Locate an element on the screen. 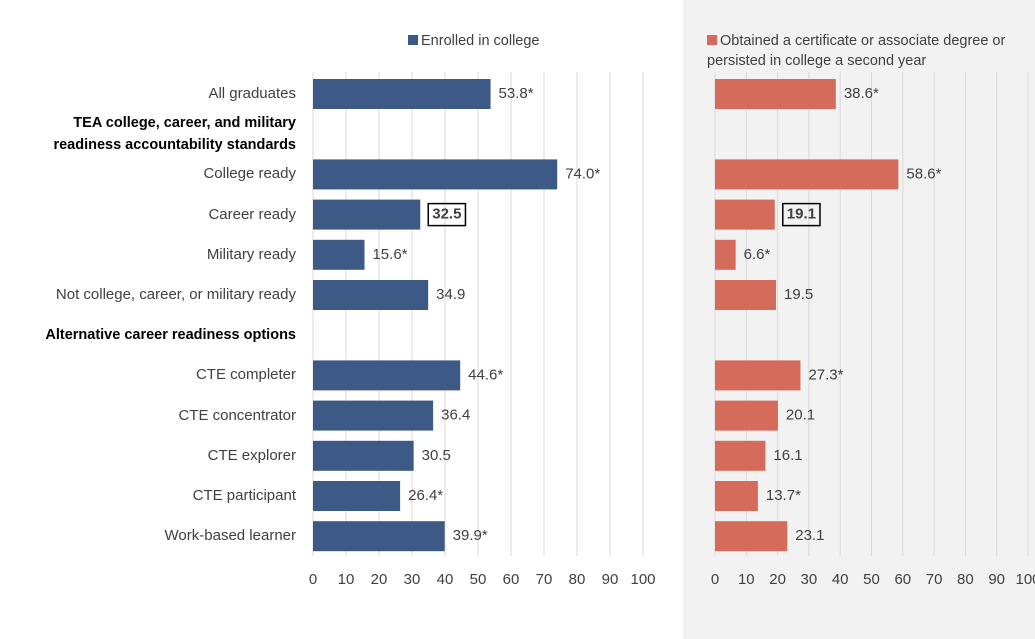 The width and height of the screenshot is (1035, 639). data-label: 38.6* is located at coordinates (861, 93).